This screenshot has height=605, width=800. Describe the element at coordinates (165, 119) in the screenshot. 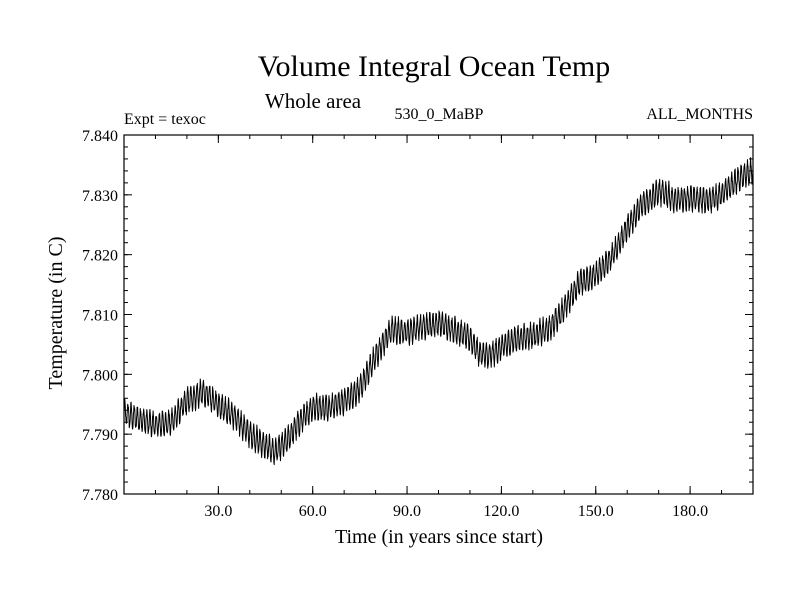

I see `experiment-label: Expt = texoc` at that location.